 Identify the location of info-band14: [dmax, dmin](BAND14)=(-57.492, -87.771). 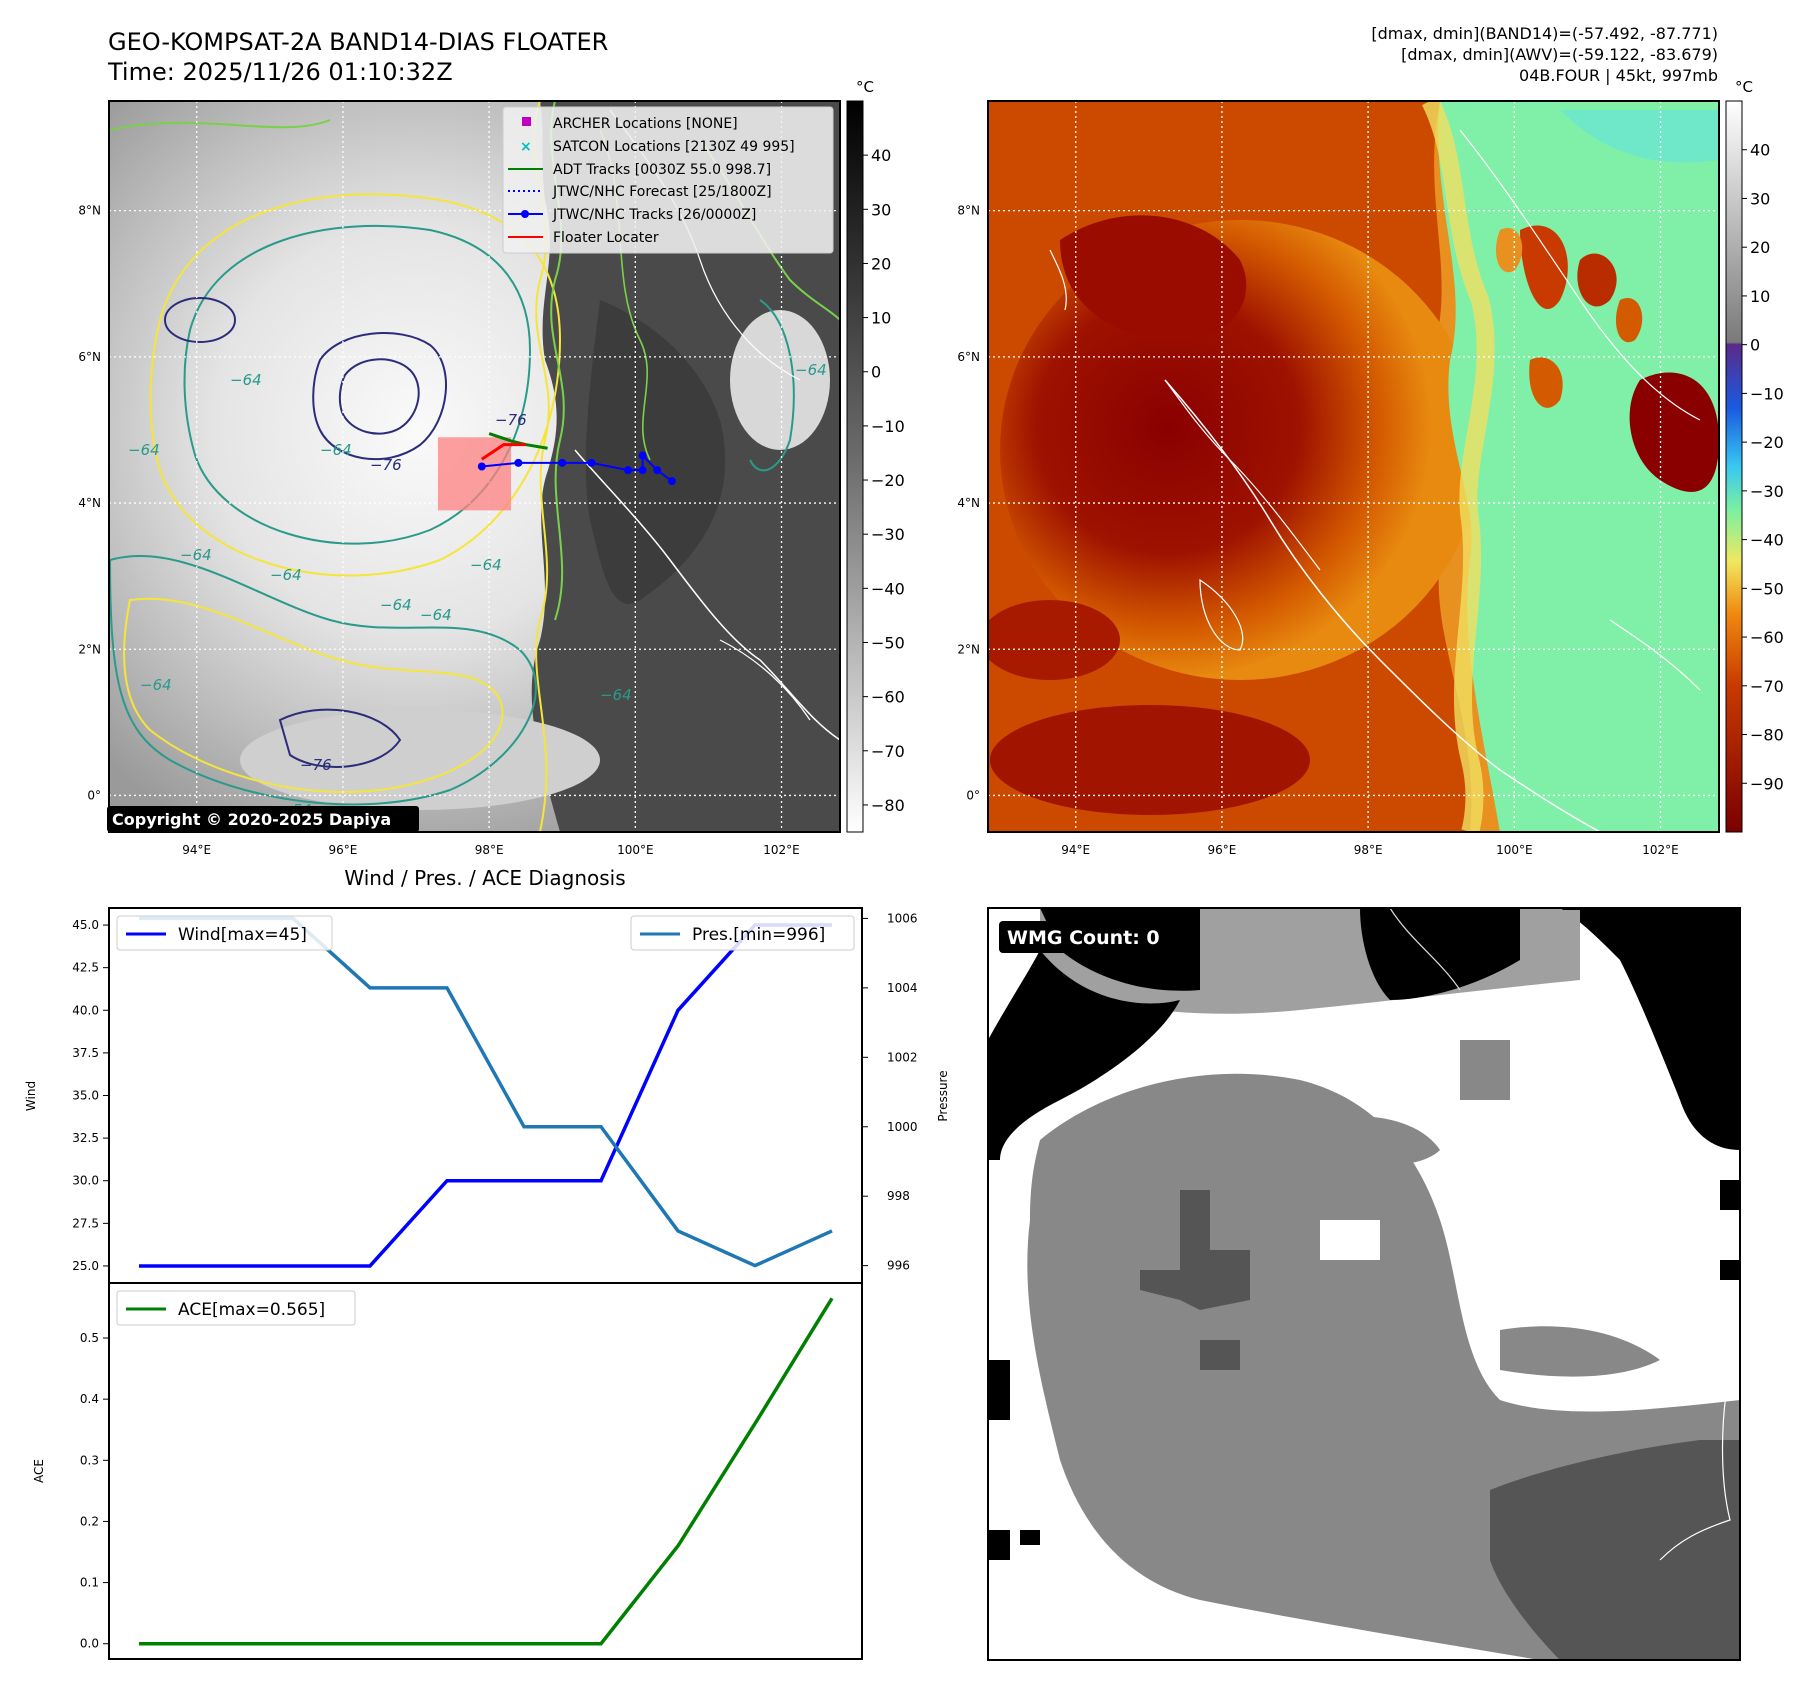
(1544, 33).